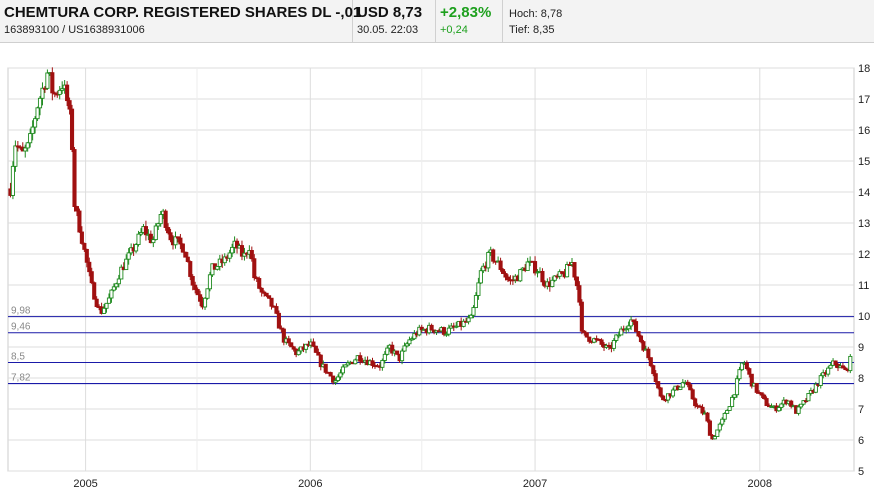  Describe the element at coordinates (310, 484) in the screenshot. I see `x-tick-label: 2006` at that location.